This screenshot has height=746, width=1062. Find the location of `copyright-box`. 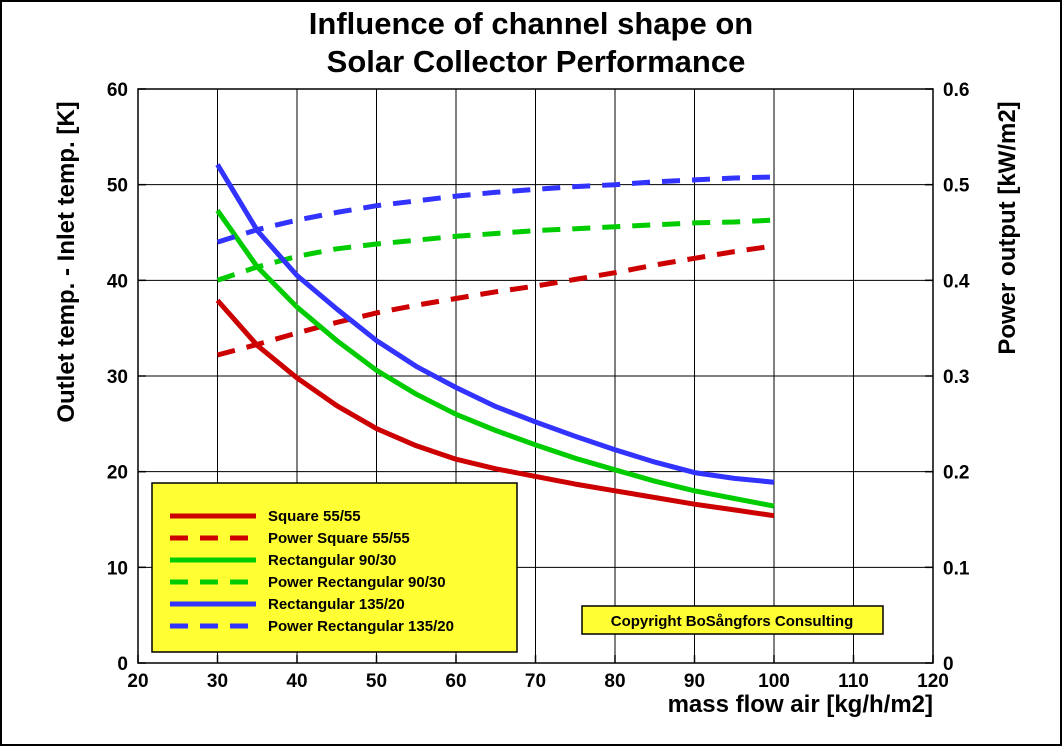

copyright-box is located at coordinates (732, 620).